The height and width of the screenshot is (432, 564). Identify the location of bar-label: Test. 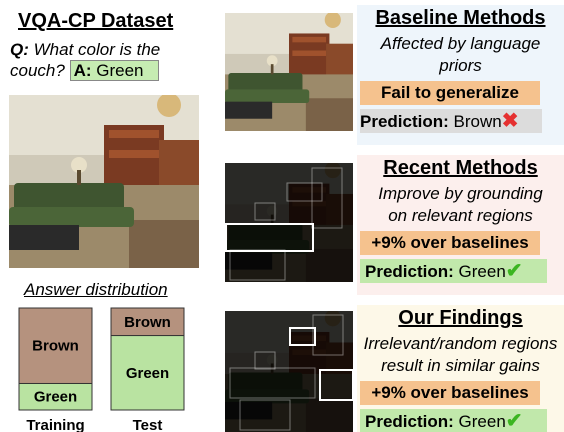
(148, 424).